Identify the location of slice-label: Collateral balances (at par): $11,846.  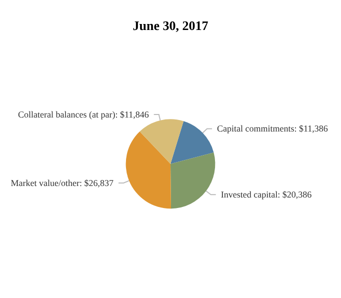
(84, 115).